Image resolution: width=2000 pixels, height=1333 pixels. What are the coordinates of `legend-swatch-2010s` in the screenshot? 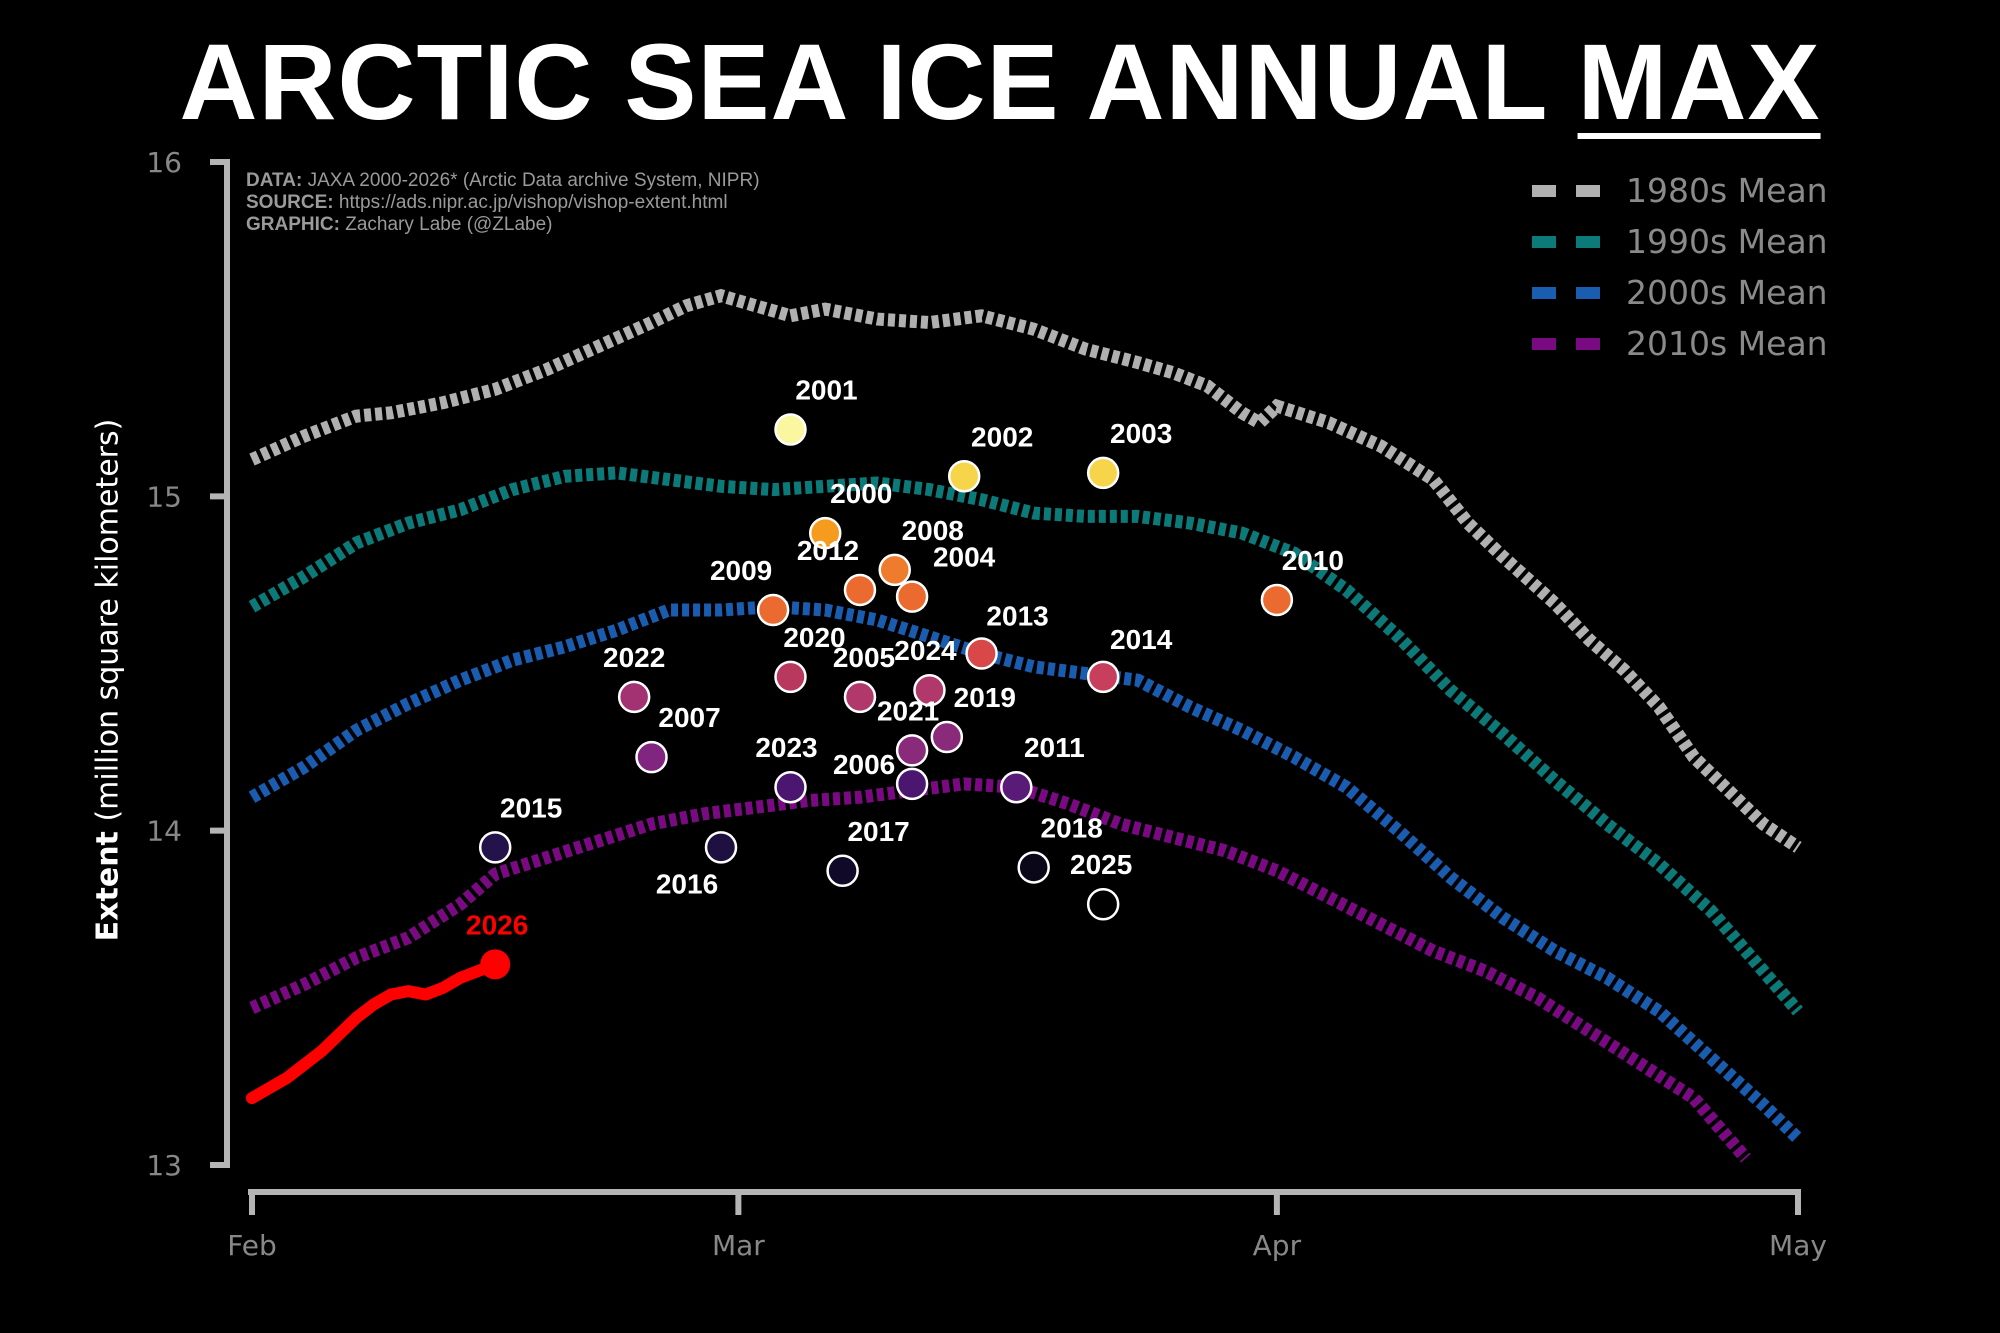 It's located at (1566, 343).